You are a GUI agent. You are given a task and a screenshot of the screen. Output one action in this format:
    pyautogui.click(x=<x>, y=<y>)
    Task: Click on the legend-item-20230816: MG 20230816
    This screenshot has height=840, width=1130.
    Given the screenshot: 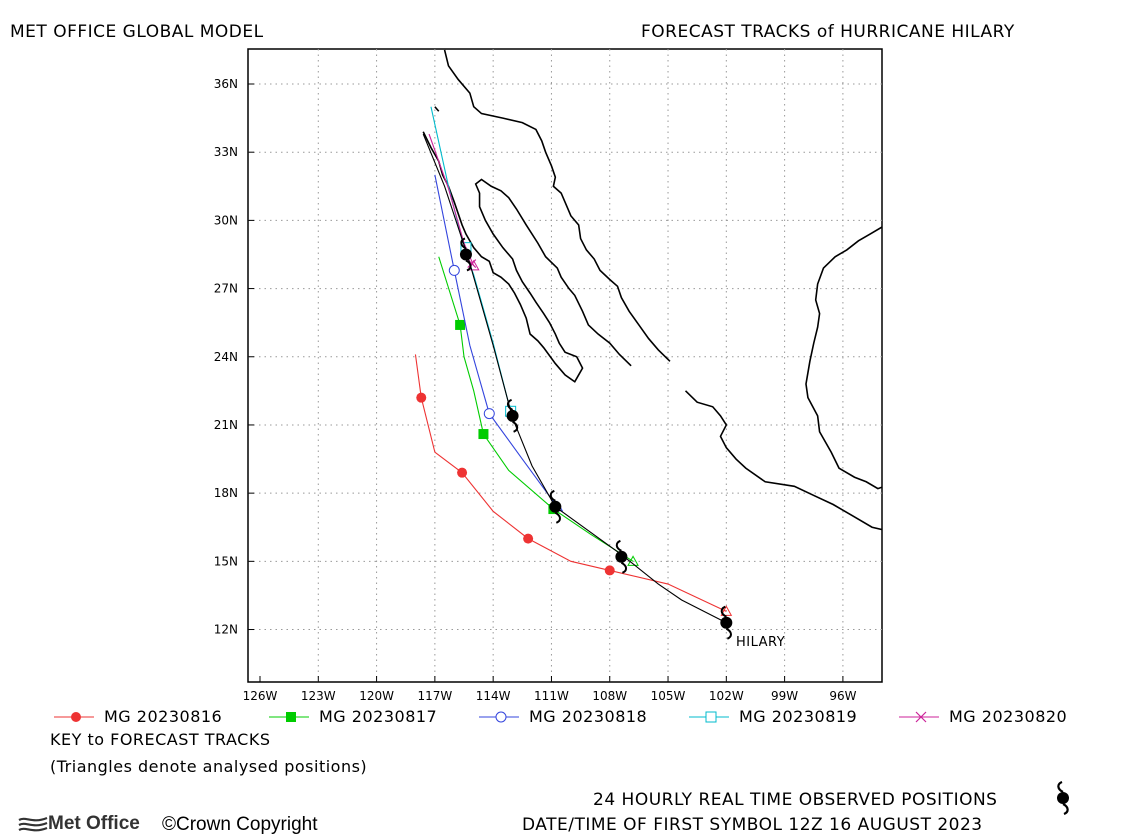 What is the action you would take?
    pyautogui.click(x=136, y=716)
    